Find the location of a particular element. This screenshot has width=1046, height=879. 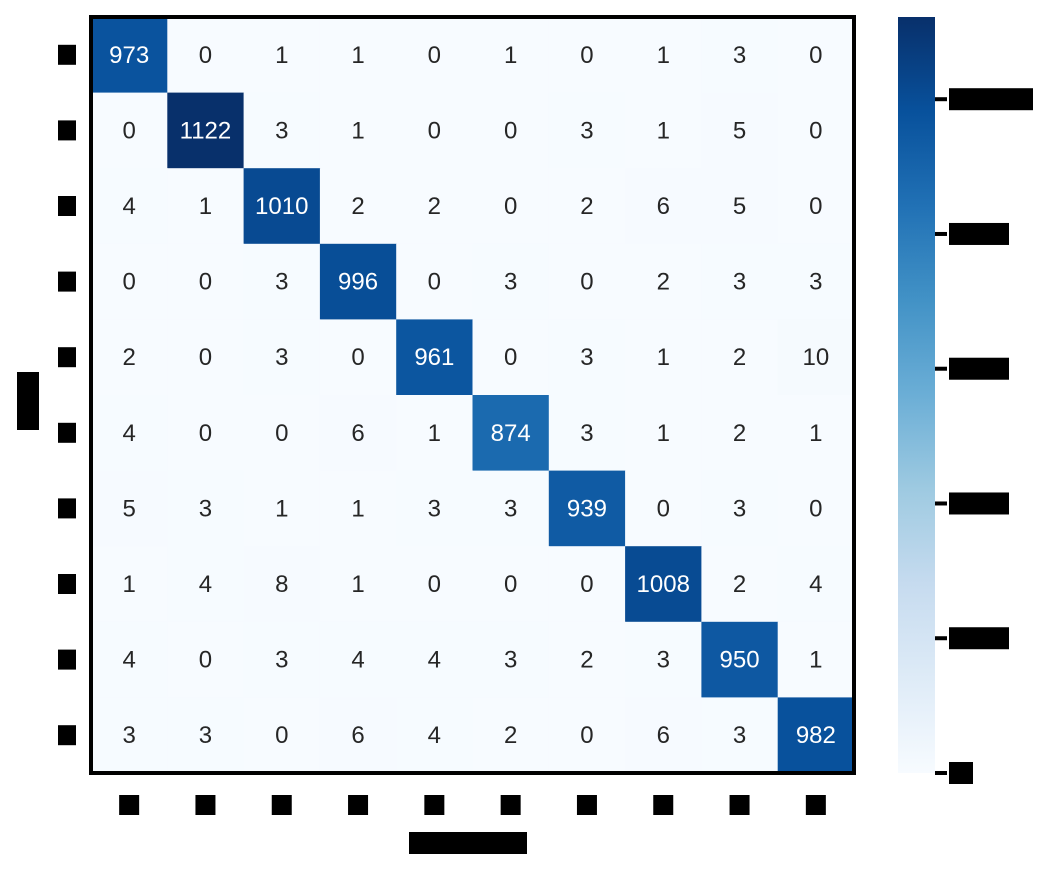

cell-value-label: 950 is located at coordinates (740, 660).